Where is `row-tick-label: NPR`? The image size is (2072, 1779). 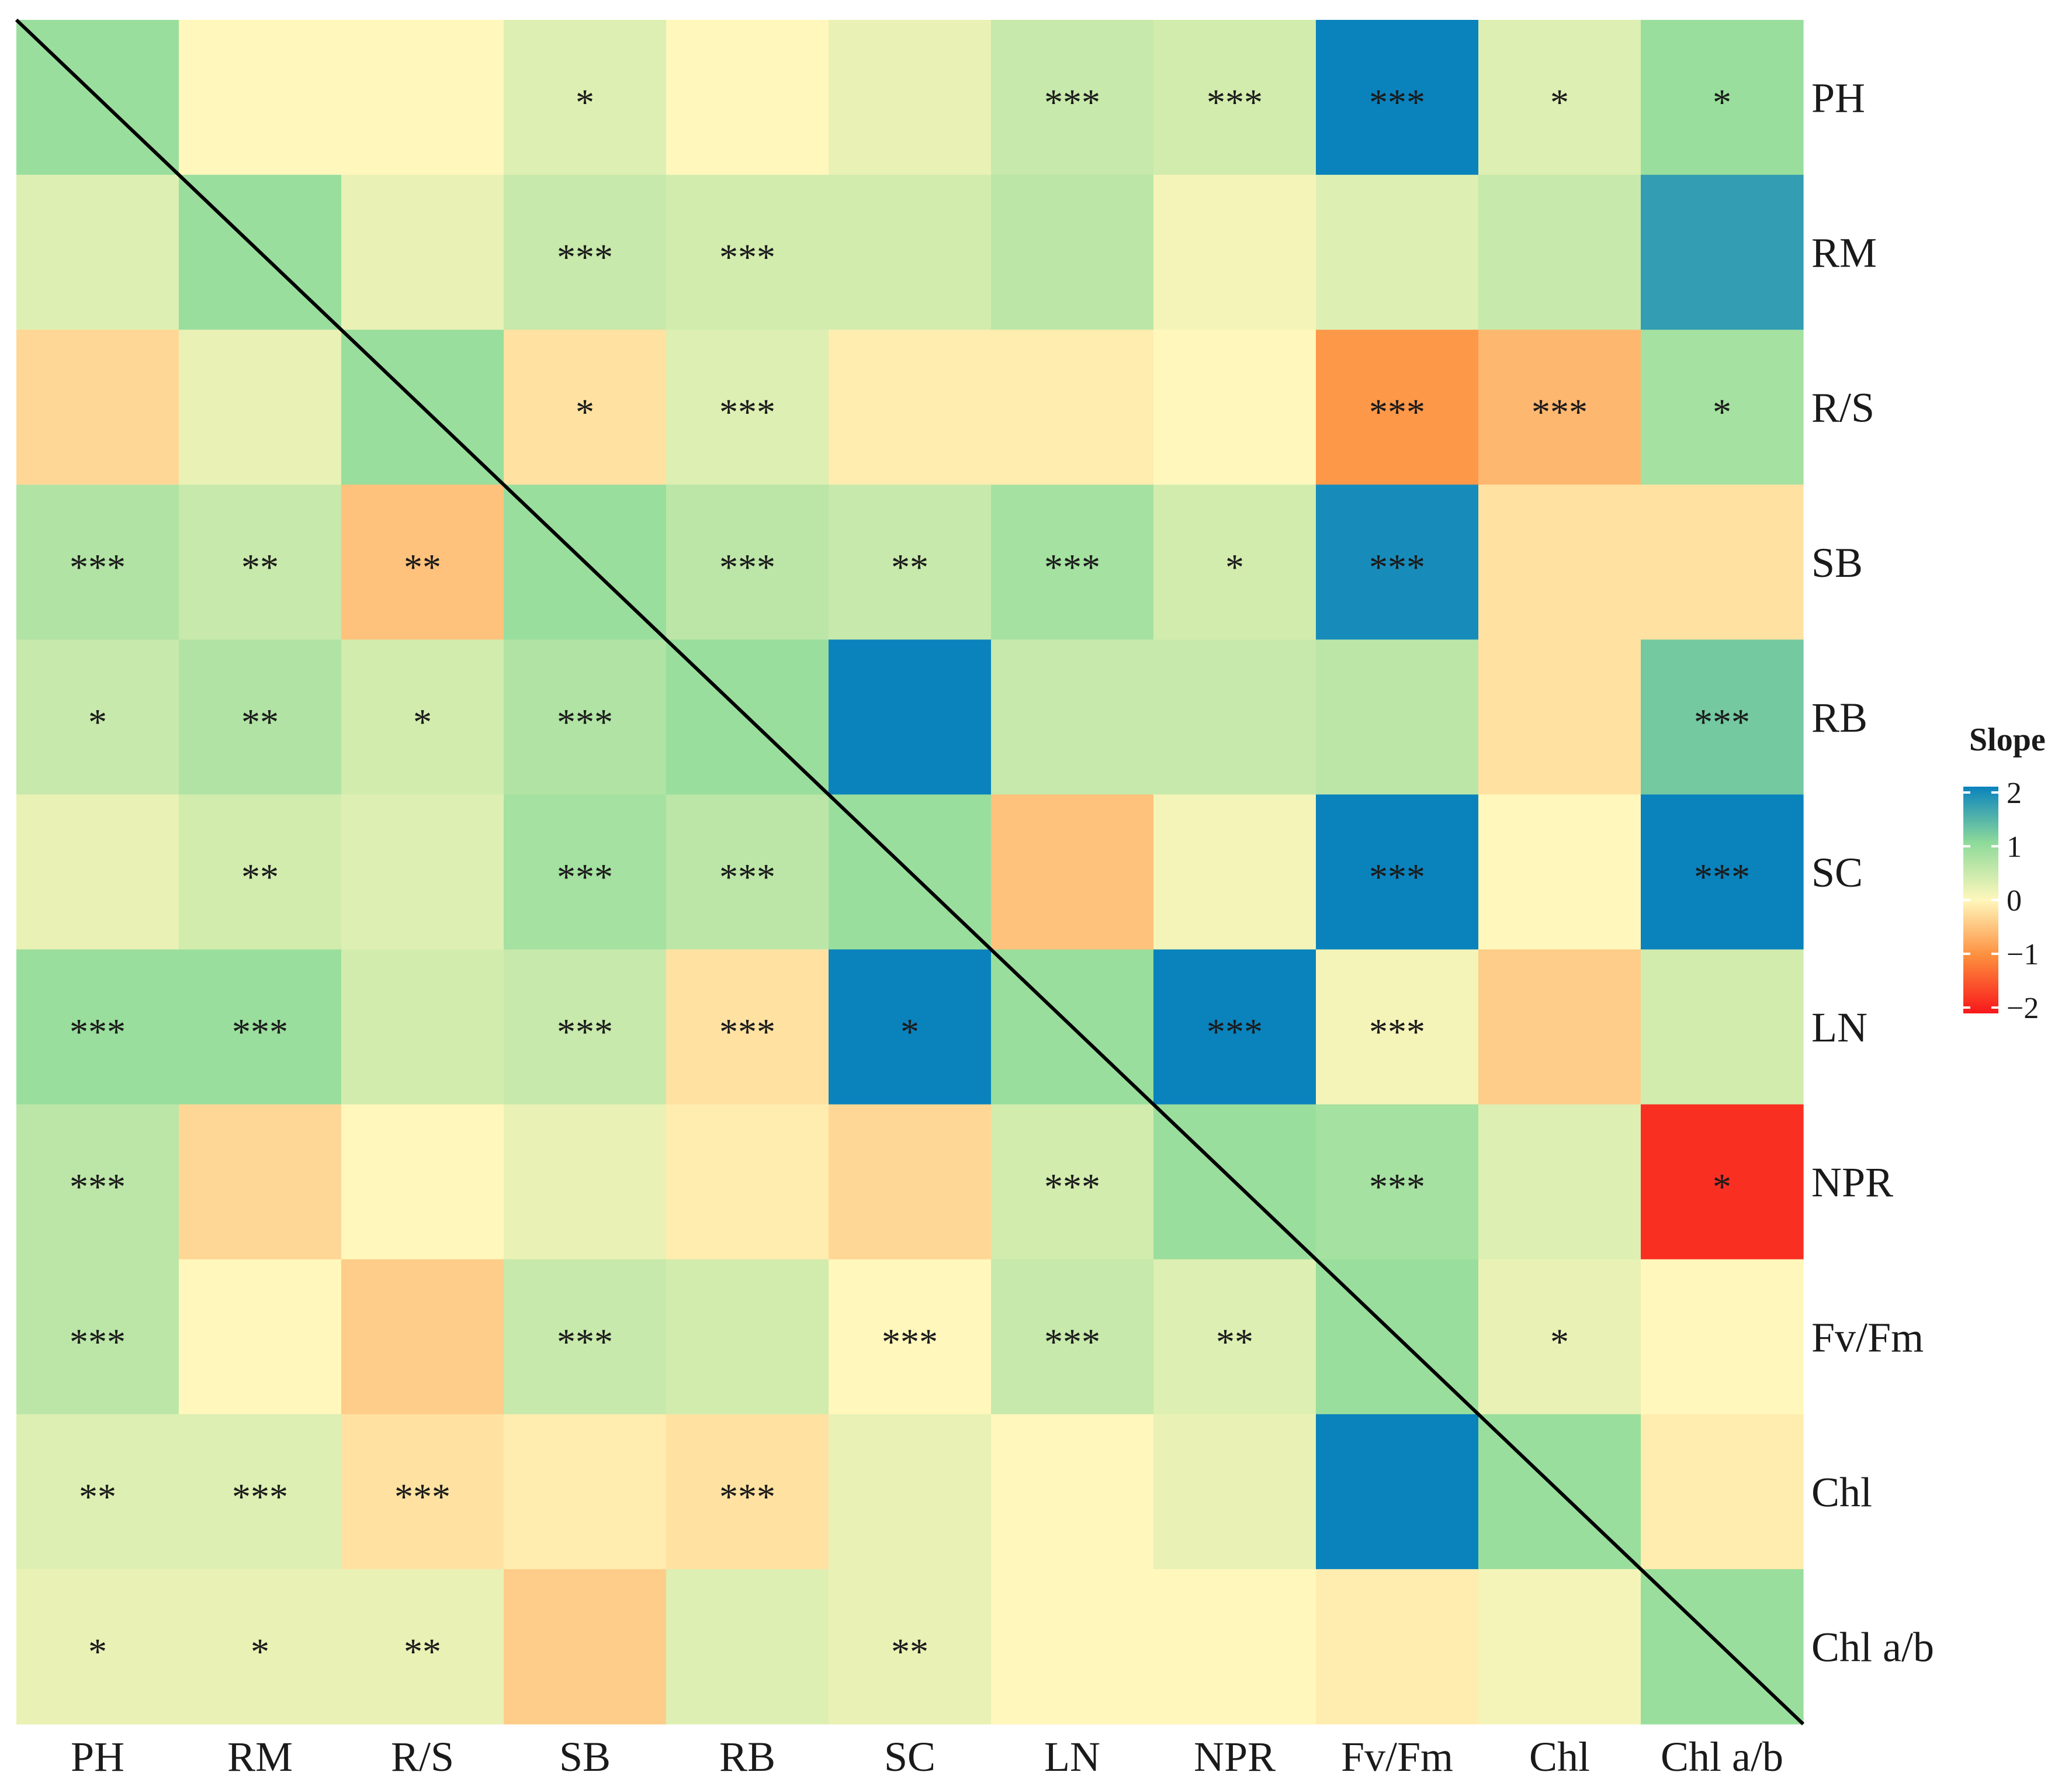
row-tick-label: NPR is located at coordinates (1852, 1182).